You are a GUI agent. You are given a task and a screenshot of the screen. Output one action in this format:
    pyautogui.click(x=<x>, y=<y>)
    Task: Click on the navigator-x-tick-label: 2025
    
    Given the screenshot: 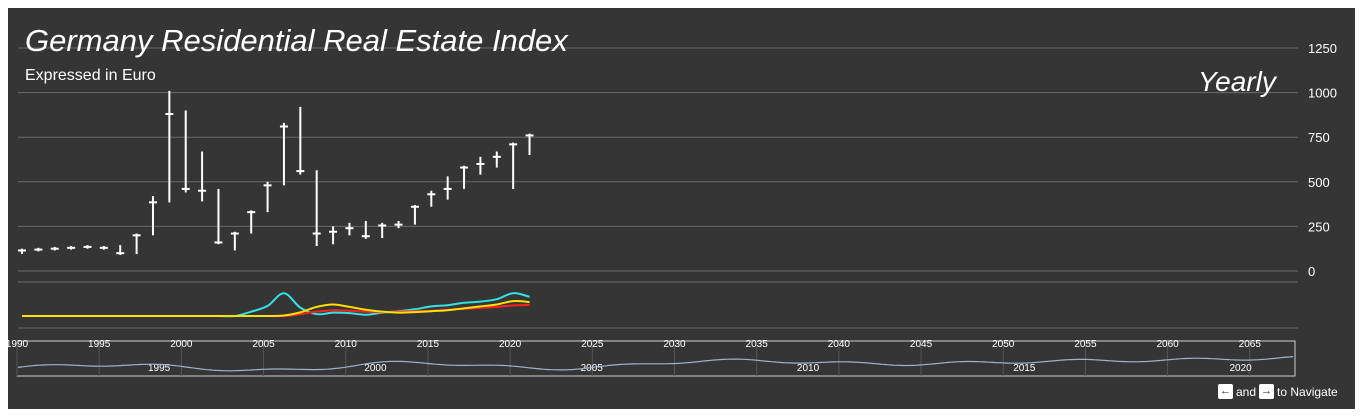 What is the action you would take?
    pyautogui.click(x=592, y=344)
    